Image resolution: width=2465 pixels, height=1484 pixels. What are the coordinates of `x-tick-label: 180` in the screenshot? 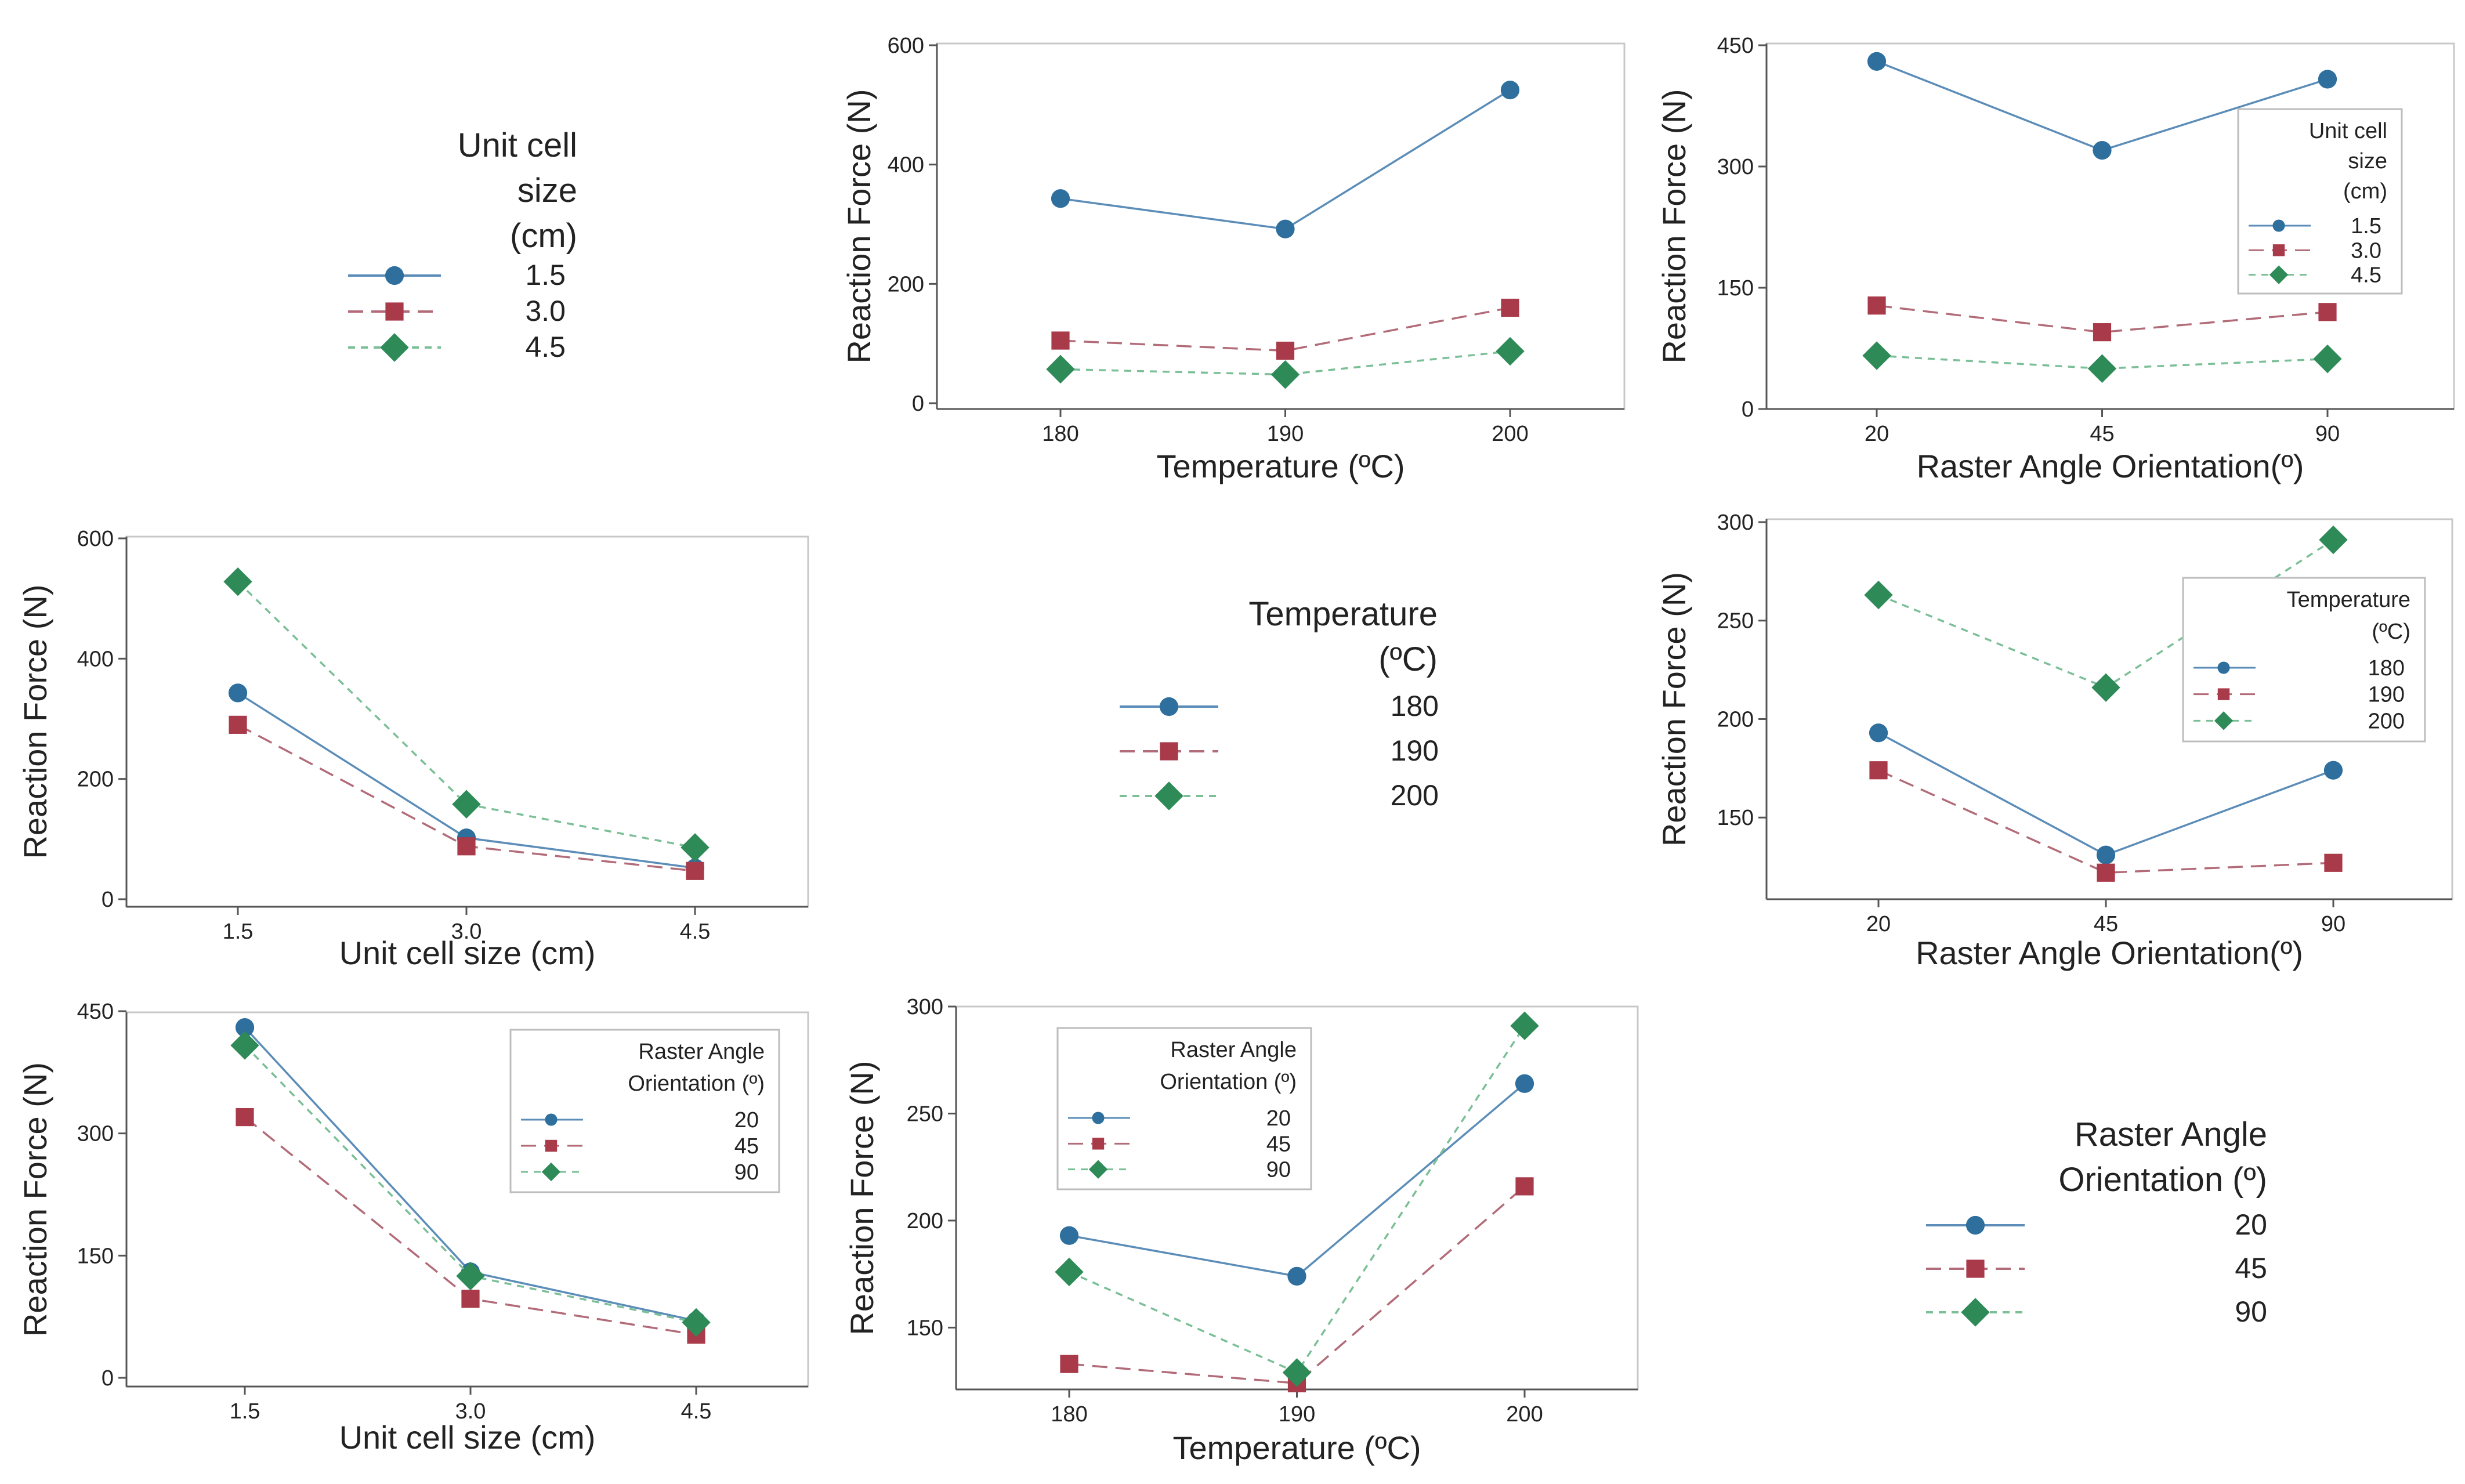 It's located at (1069, 1414).